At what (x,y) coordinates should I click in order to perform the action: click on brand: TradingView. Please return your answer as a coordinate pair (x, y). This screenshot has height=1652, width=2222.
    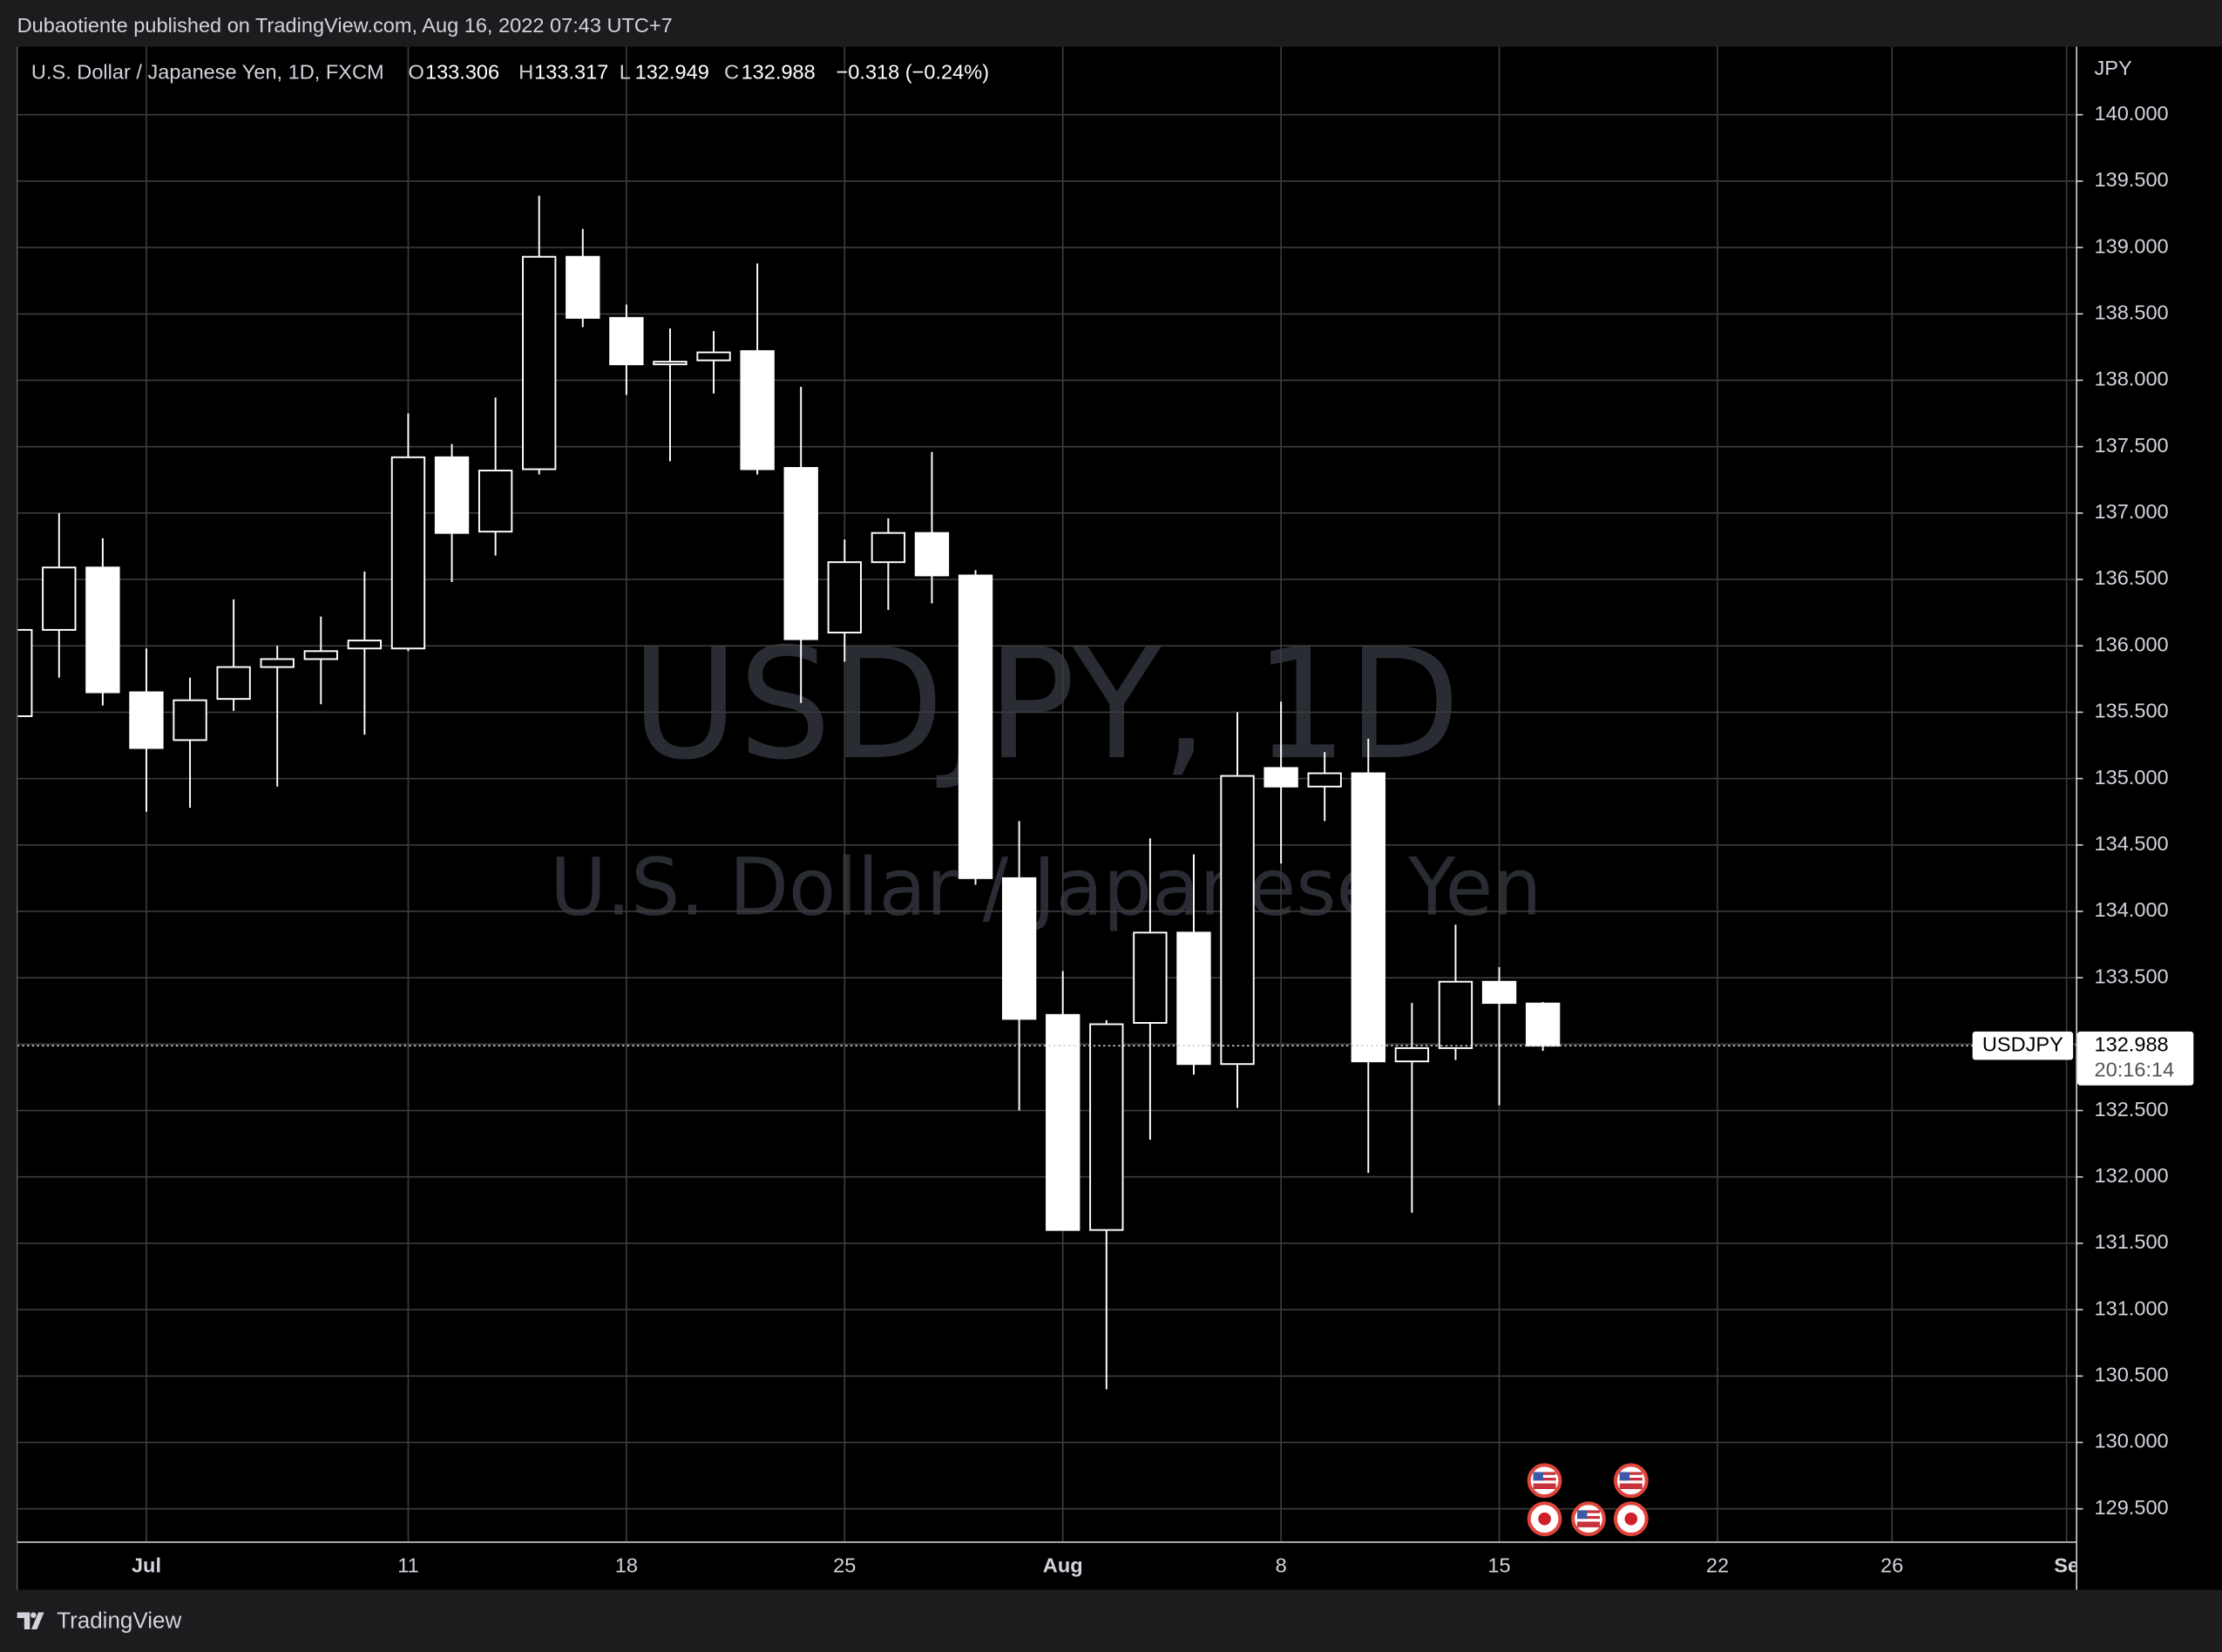
    Looking at the image, I should click on (99, 1621).